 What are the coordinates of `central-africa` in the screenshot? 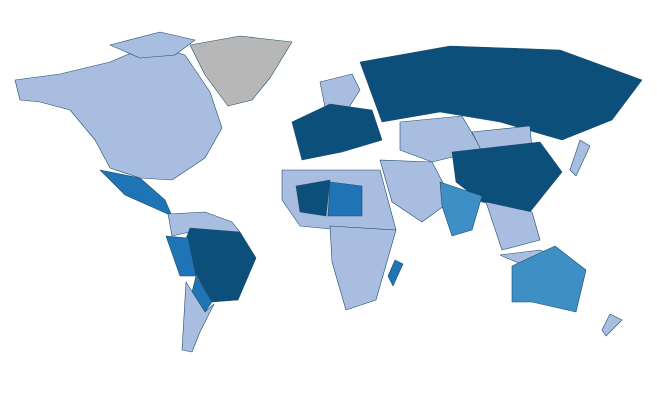 It's located at (345, 199).